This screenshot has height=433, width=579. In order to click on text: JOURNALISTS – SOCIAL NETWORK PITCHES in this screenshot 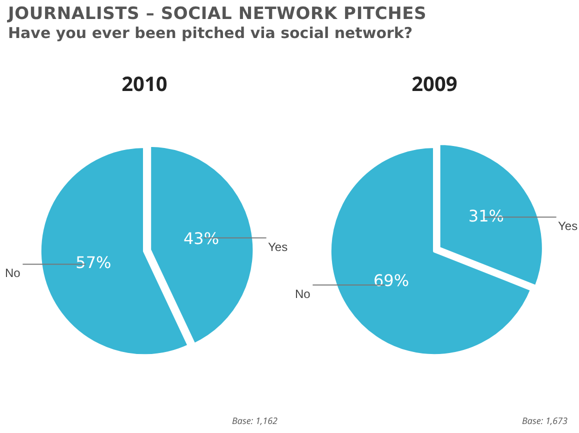, I will do `click(218, 14)`.